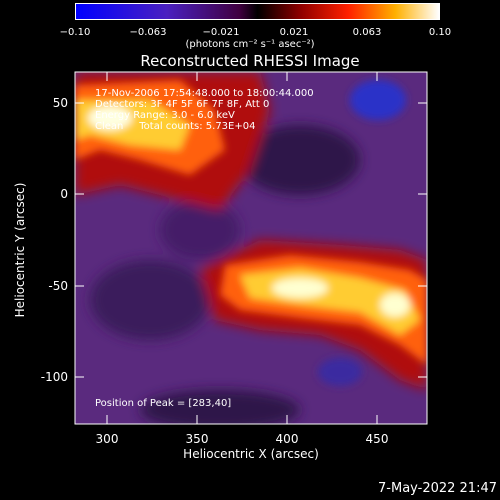 The width and height of the screenshot is (500, 500). Describe the element at coordinates (204, 93) in the screenshot. I see `annotation-time: 17-Nov-2006 17:54:48.000 to 18:00:44.000` at that location.